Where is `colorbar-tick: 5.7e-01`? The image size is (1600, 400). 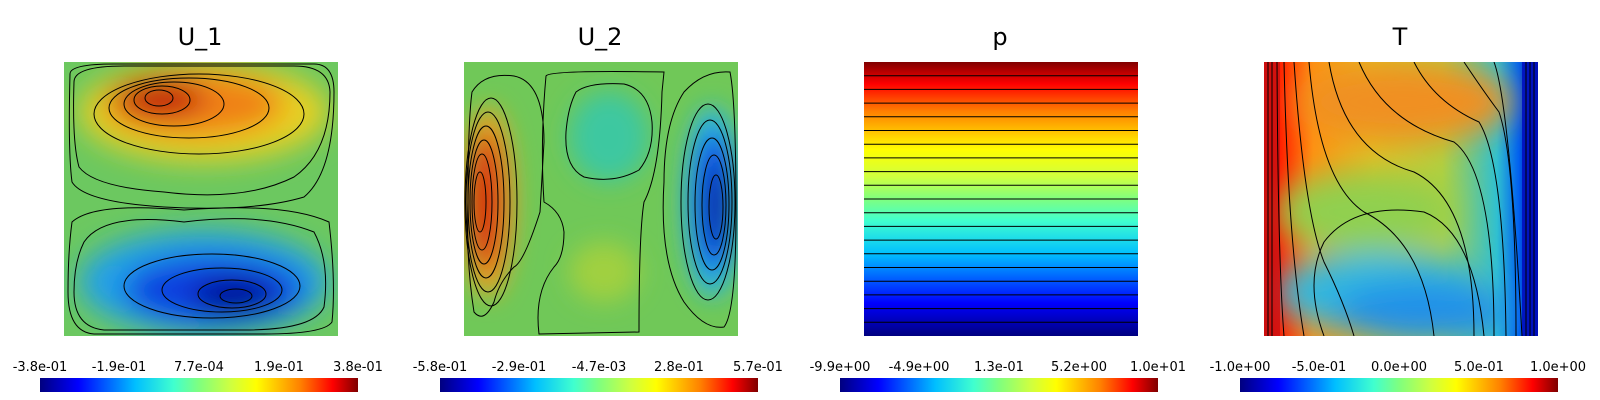 colorbar-tick: 5.7e-01 is located at coordinates (758, 367).